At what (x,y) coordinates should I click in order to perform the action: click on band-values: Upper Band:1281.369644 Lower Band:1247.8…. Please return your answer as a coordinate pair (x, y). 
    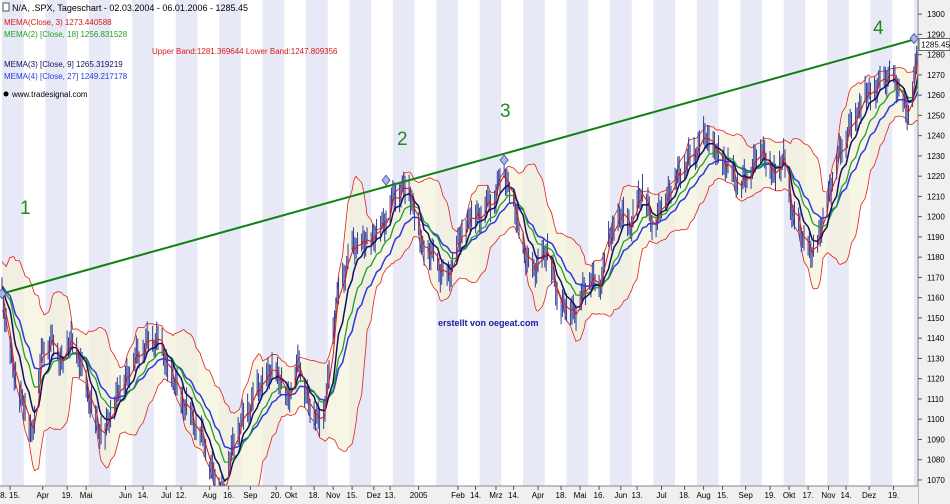
    Looking at the image, I should click on (245, 51).